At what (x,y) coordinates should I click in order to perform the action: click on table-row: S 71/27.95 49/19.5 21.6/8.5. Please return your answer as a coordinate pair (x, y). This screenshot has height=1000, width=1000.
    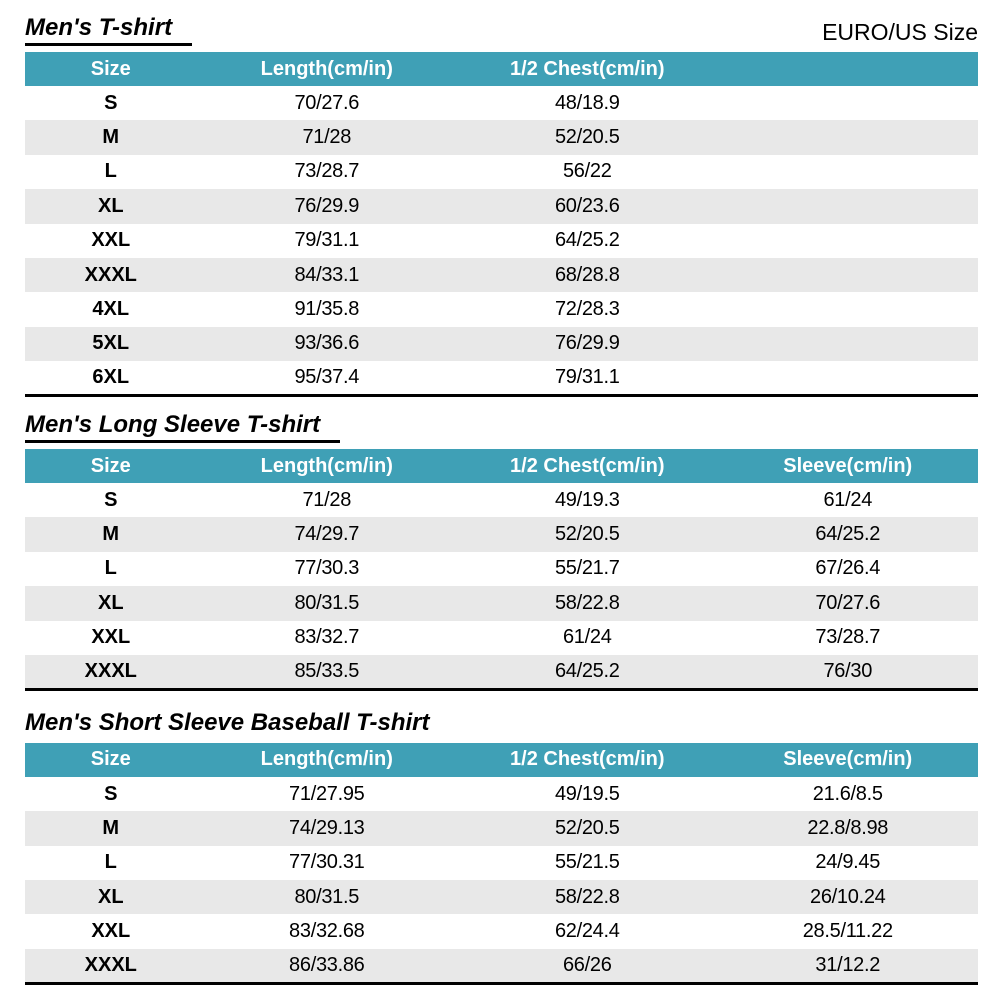
    Looking at the image, I should click on (501, 794).